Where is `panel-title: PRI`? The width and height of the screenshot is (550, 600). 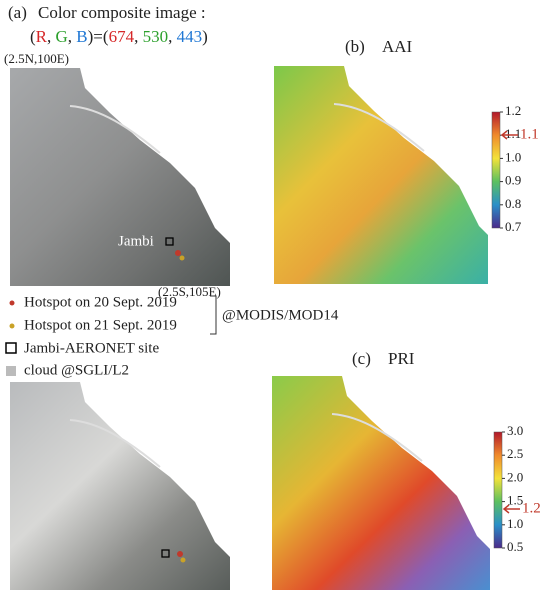 panel-title: PRI is located at coordinates (401, 358).